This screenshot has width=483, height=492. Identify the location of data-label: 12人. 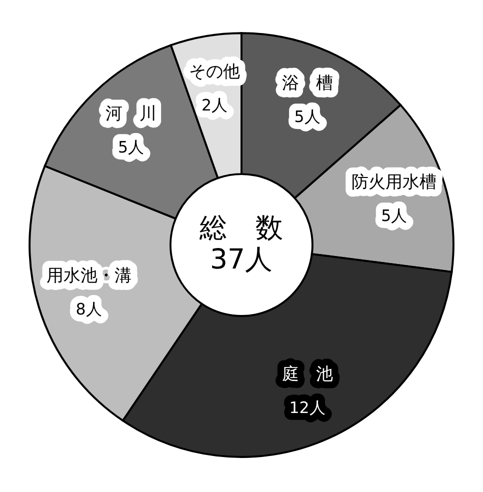
(307, 408).